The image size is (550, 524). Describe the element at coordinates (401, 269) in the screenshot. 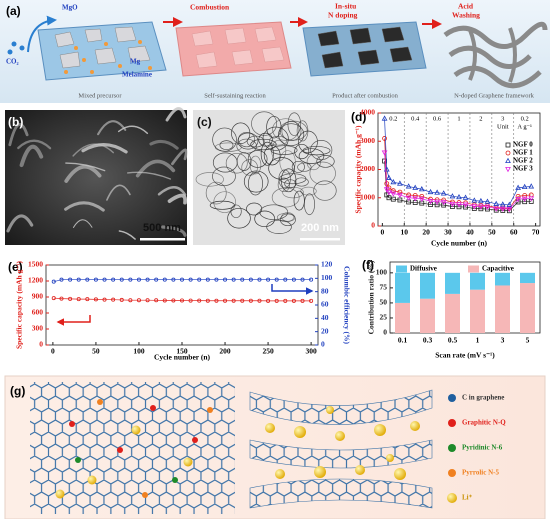

I see `legend-swatch` at that location.